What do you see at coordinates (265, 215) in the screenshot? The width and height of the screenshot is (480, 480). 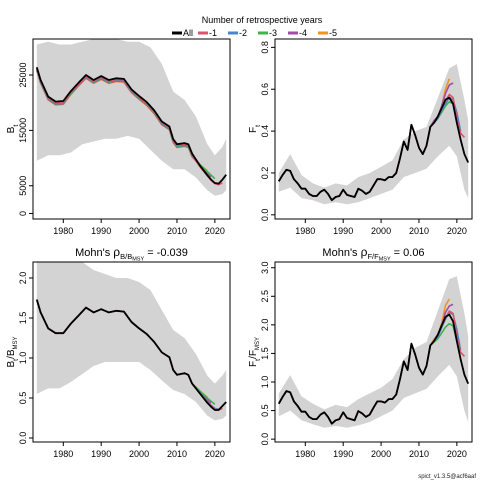 I see `y-tick-label-1-0: 0.0` at bounding box center [265, 215].